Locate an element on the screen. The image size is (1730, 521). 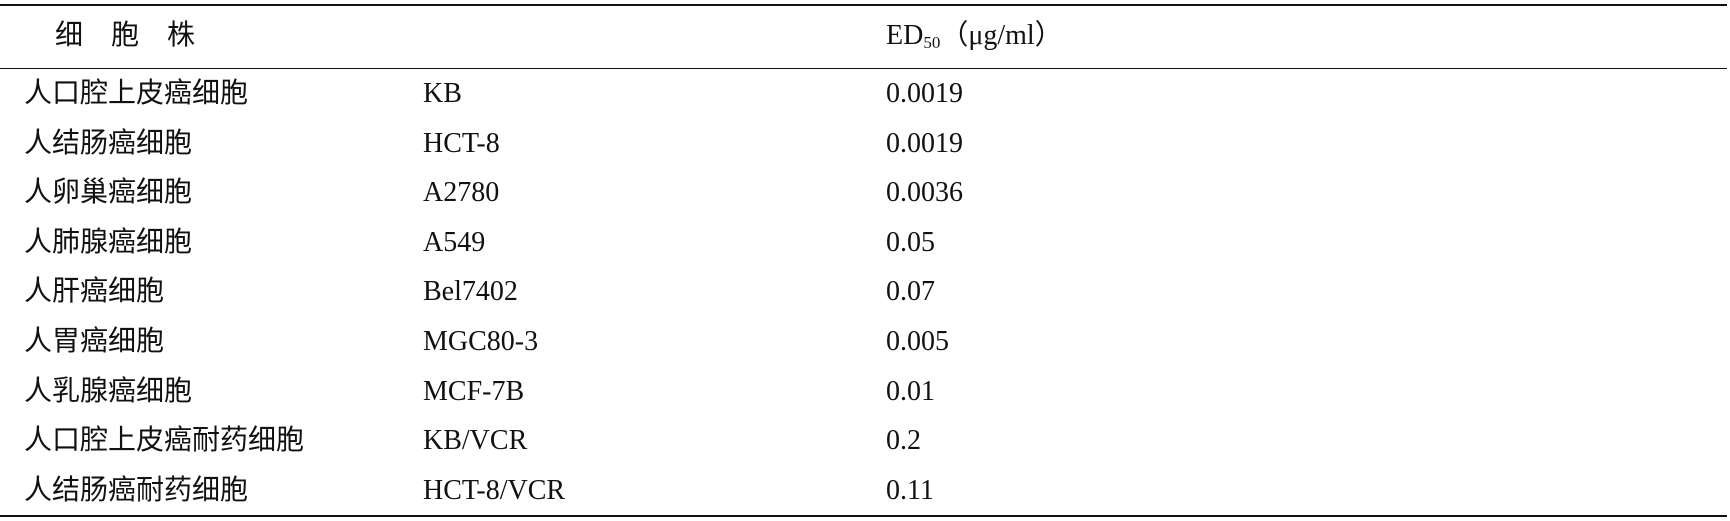
table-cell: 人口腔上皮癌细胞 is located at coordinates (136, 93).